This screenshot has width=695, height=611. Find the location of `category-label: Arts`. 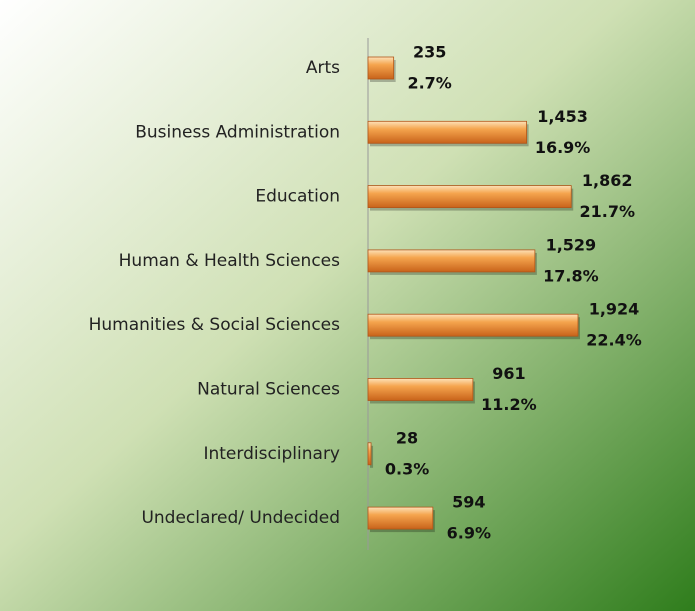

category-label: Arts is located at coordinates (323, 68).